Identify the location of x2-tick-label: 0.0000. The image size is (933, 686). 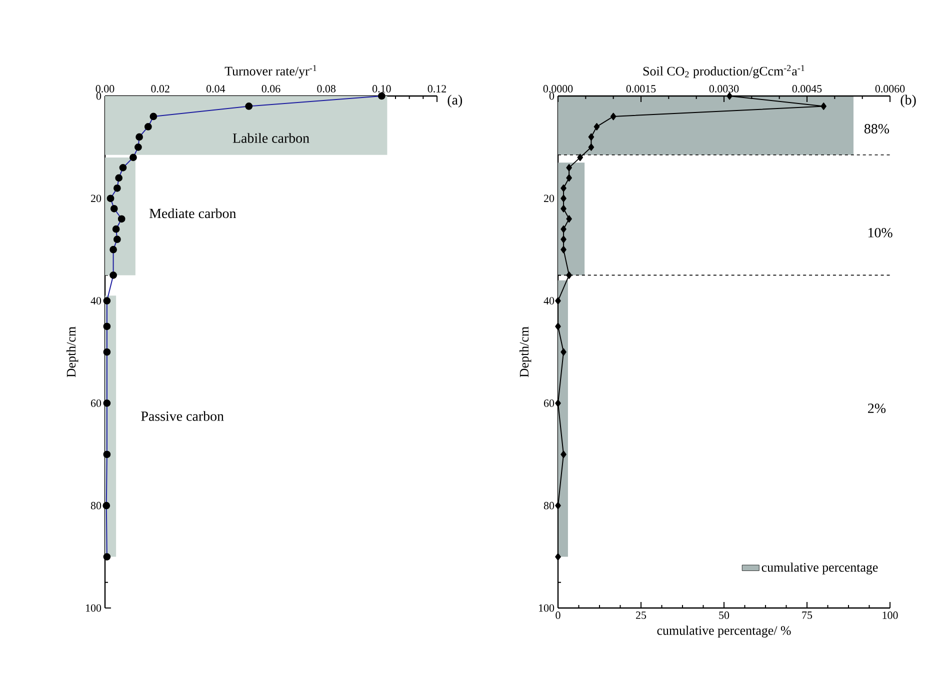
(558, 88).